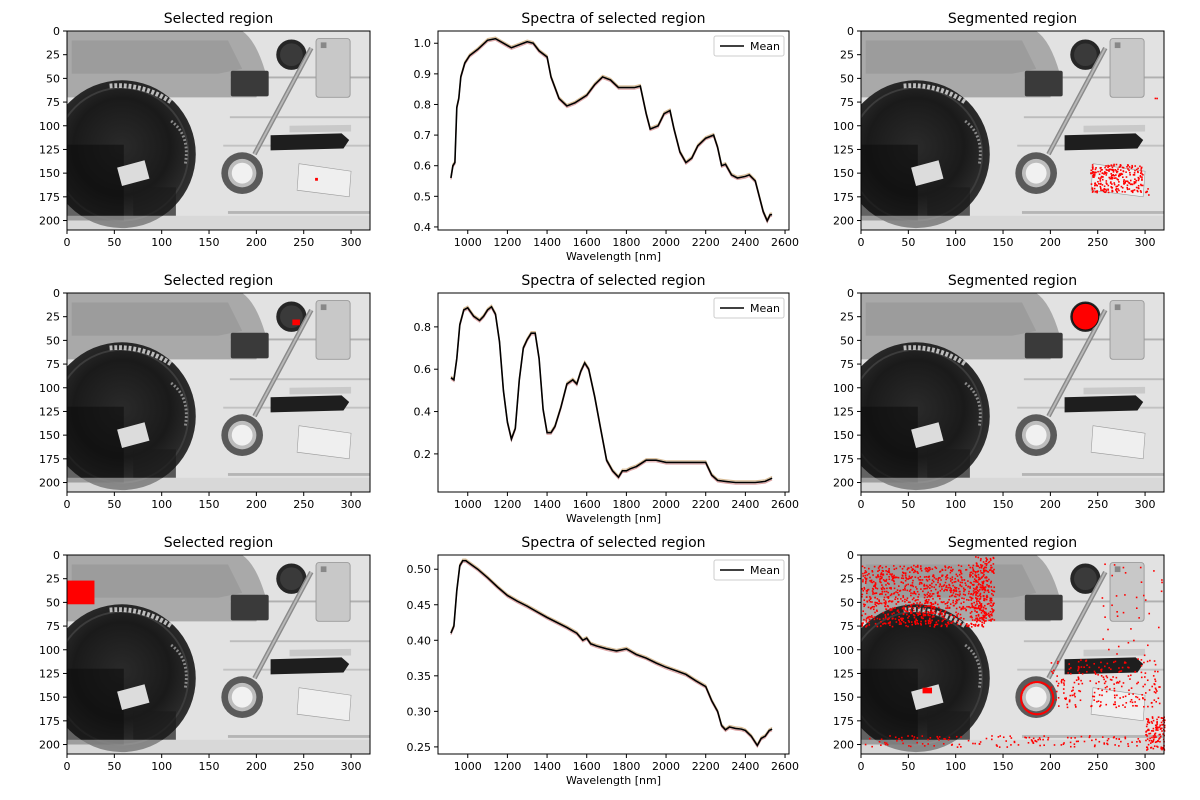 This screenshot has width=1200, height=800. Describe the element at coordinates (53, 102) in the screenshot. I see `selected-region-panel-1-ytick-label: 75` at that location.